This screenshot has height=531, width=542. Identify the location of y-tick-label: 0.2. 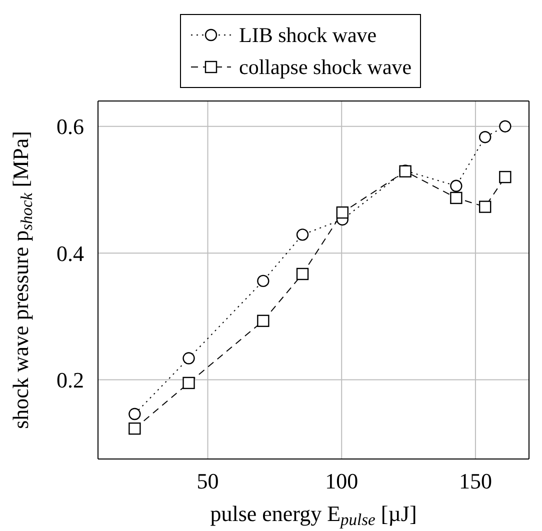
(70, 380).